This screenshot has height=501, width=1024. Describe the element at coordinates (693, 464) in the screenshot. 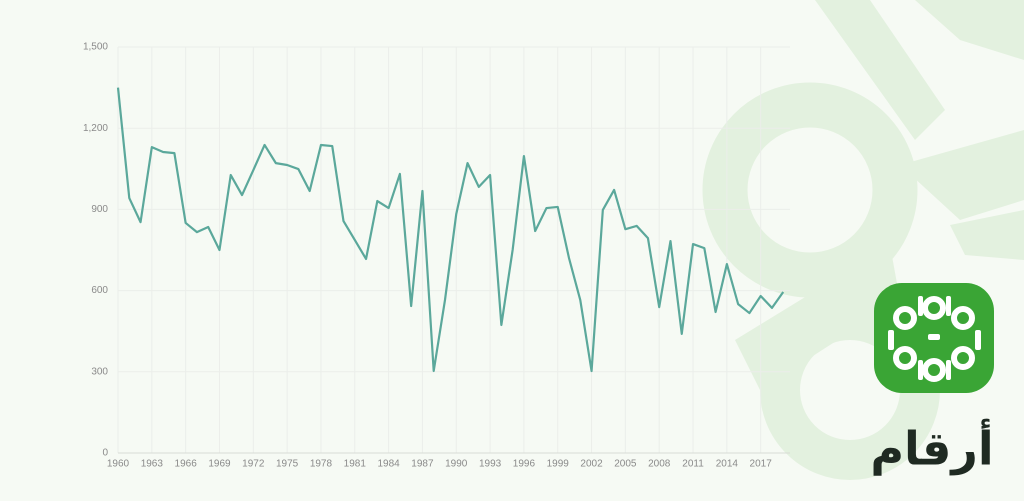

I see `x-tick-label: 2011` at that location.